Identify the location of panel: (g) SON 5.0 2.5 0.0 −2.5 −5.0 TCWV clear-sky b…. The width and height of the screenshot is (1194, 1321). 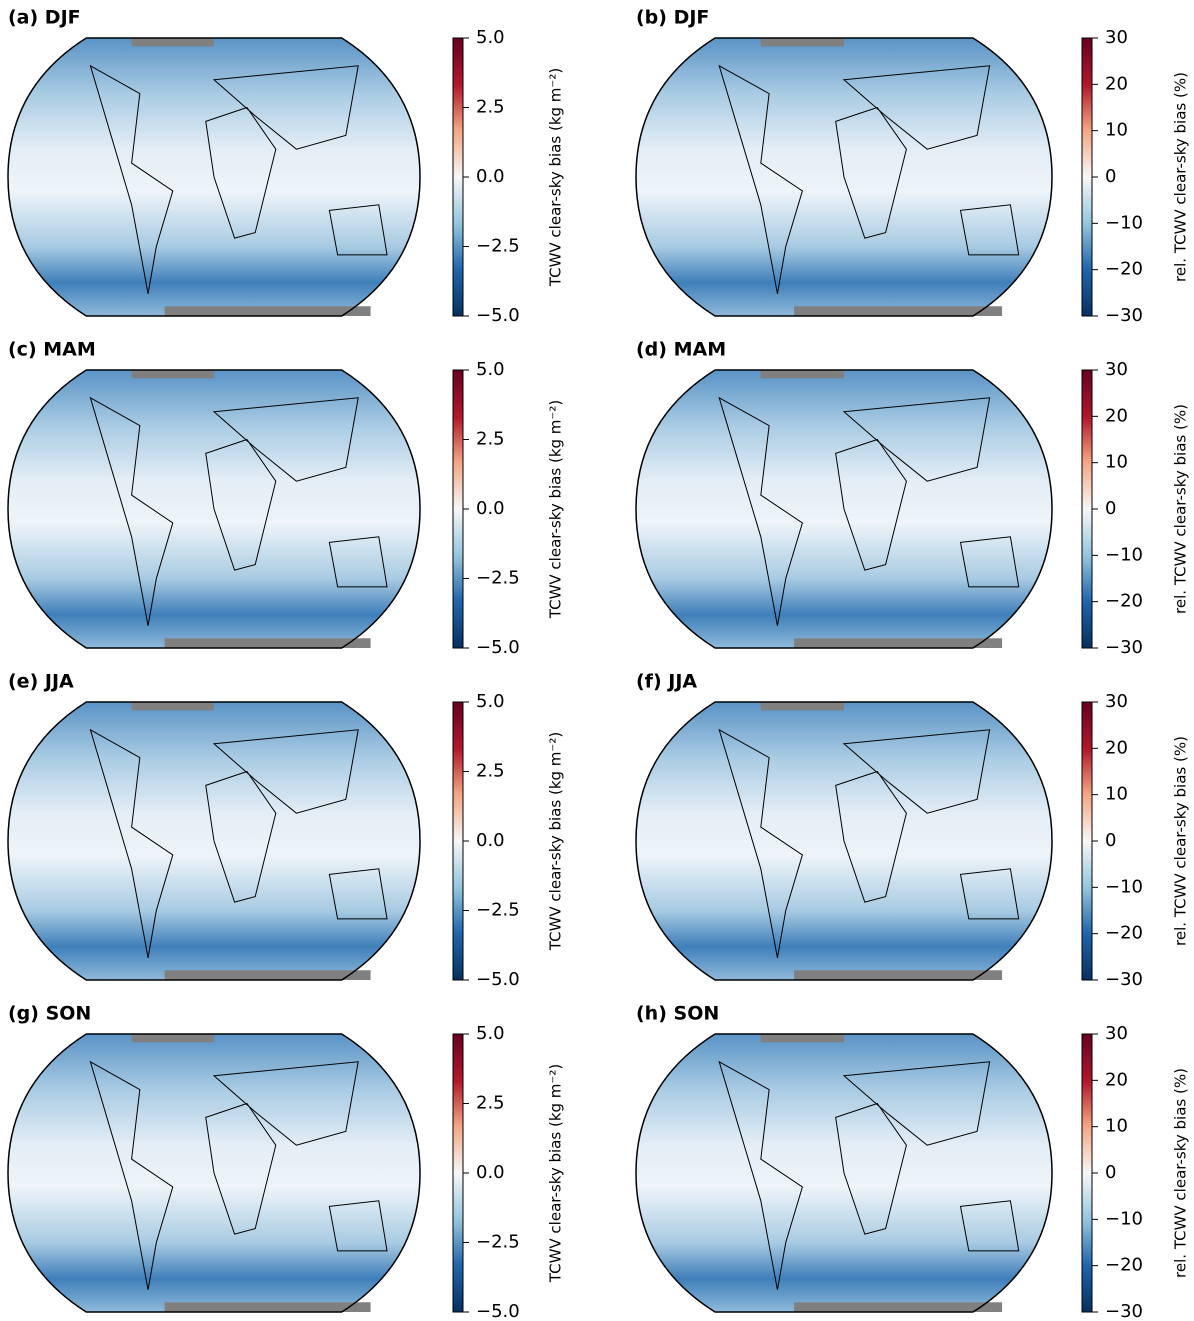
(286, 1162).